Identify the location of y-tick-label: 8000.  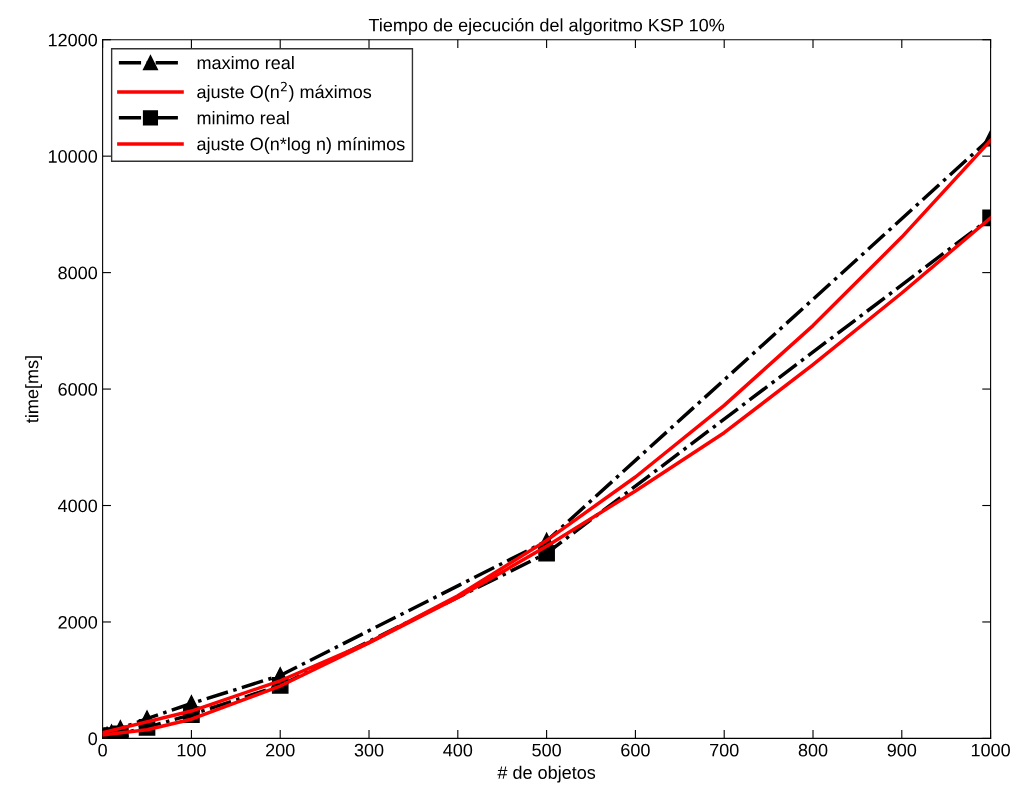
(78, 273).